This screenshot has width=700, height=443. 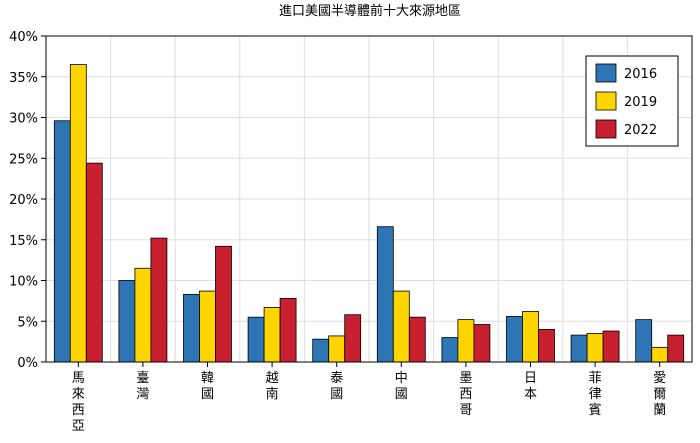 What do you see at coordinates (640, 102) in the screenshot?
I see `legend-label: 2019` at bounding box center [640, 102].